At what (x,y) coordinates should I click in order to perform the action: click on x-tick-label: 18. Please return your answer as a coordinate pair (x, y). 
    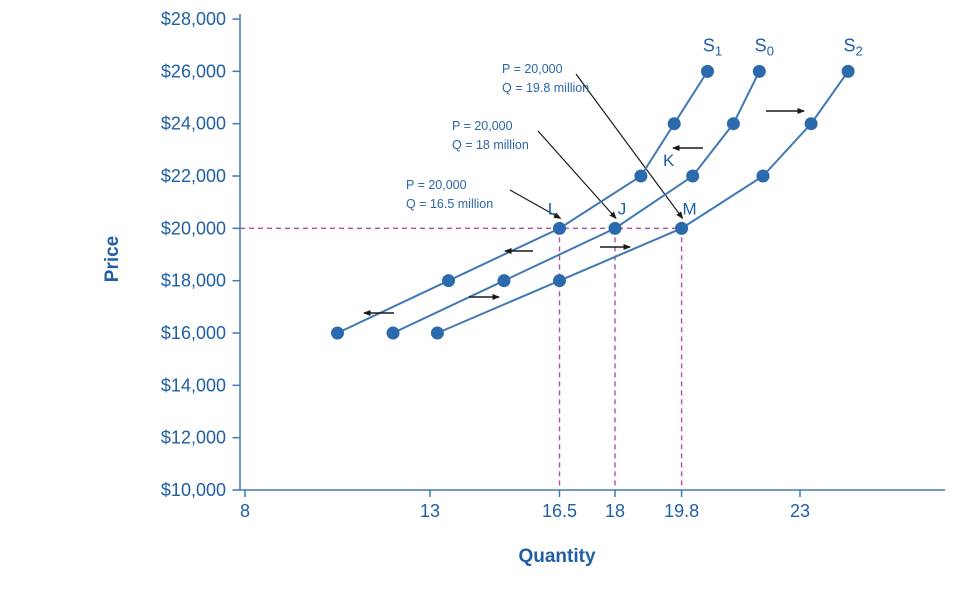
    Looking at the image, I should click on (615, 511).